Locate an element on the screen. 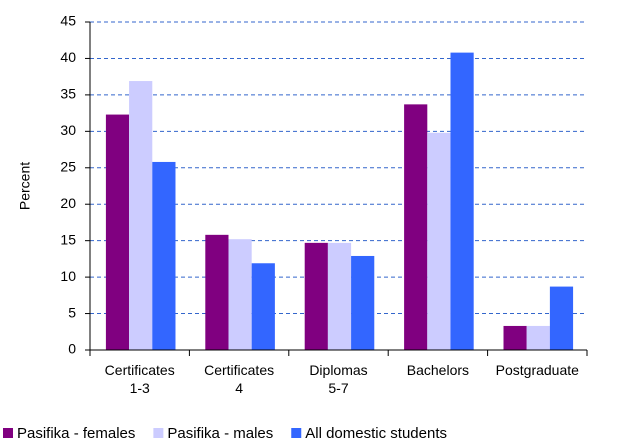  y-tick-label: 30 is located at coordinates (68, 130).